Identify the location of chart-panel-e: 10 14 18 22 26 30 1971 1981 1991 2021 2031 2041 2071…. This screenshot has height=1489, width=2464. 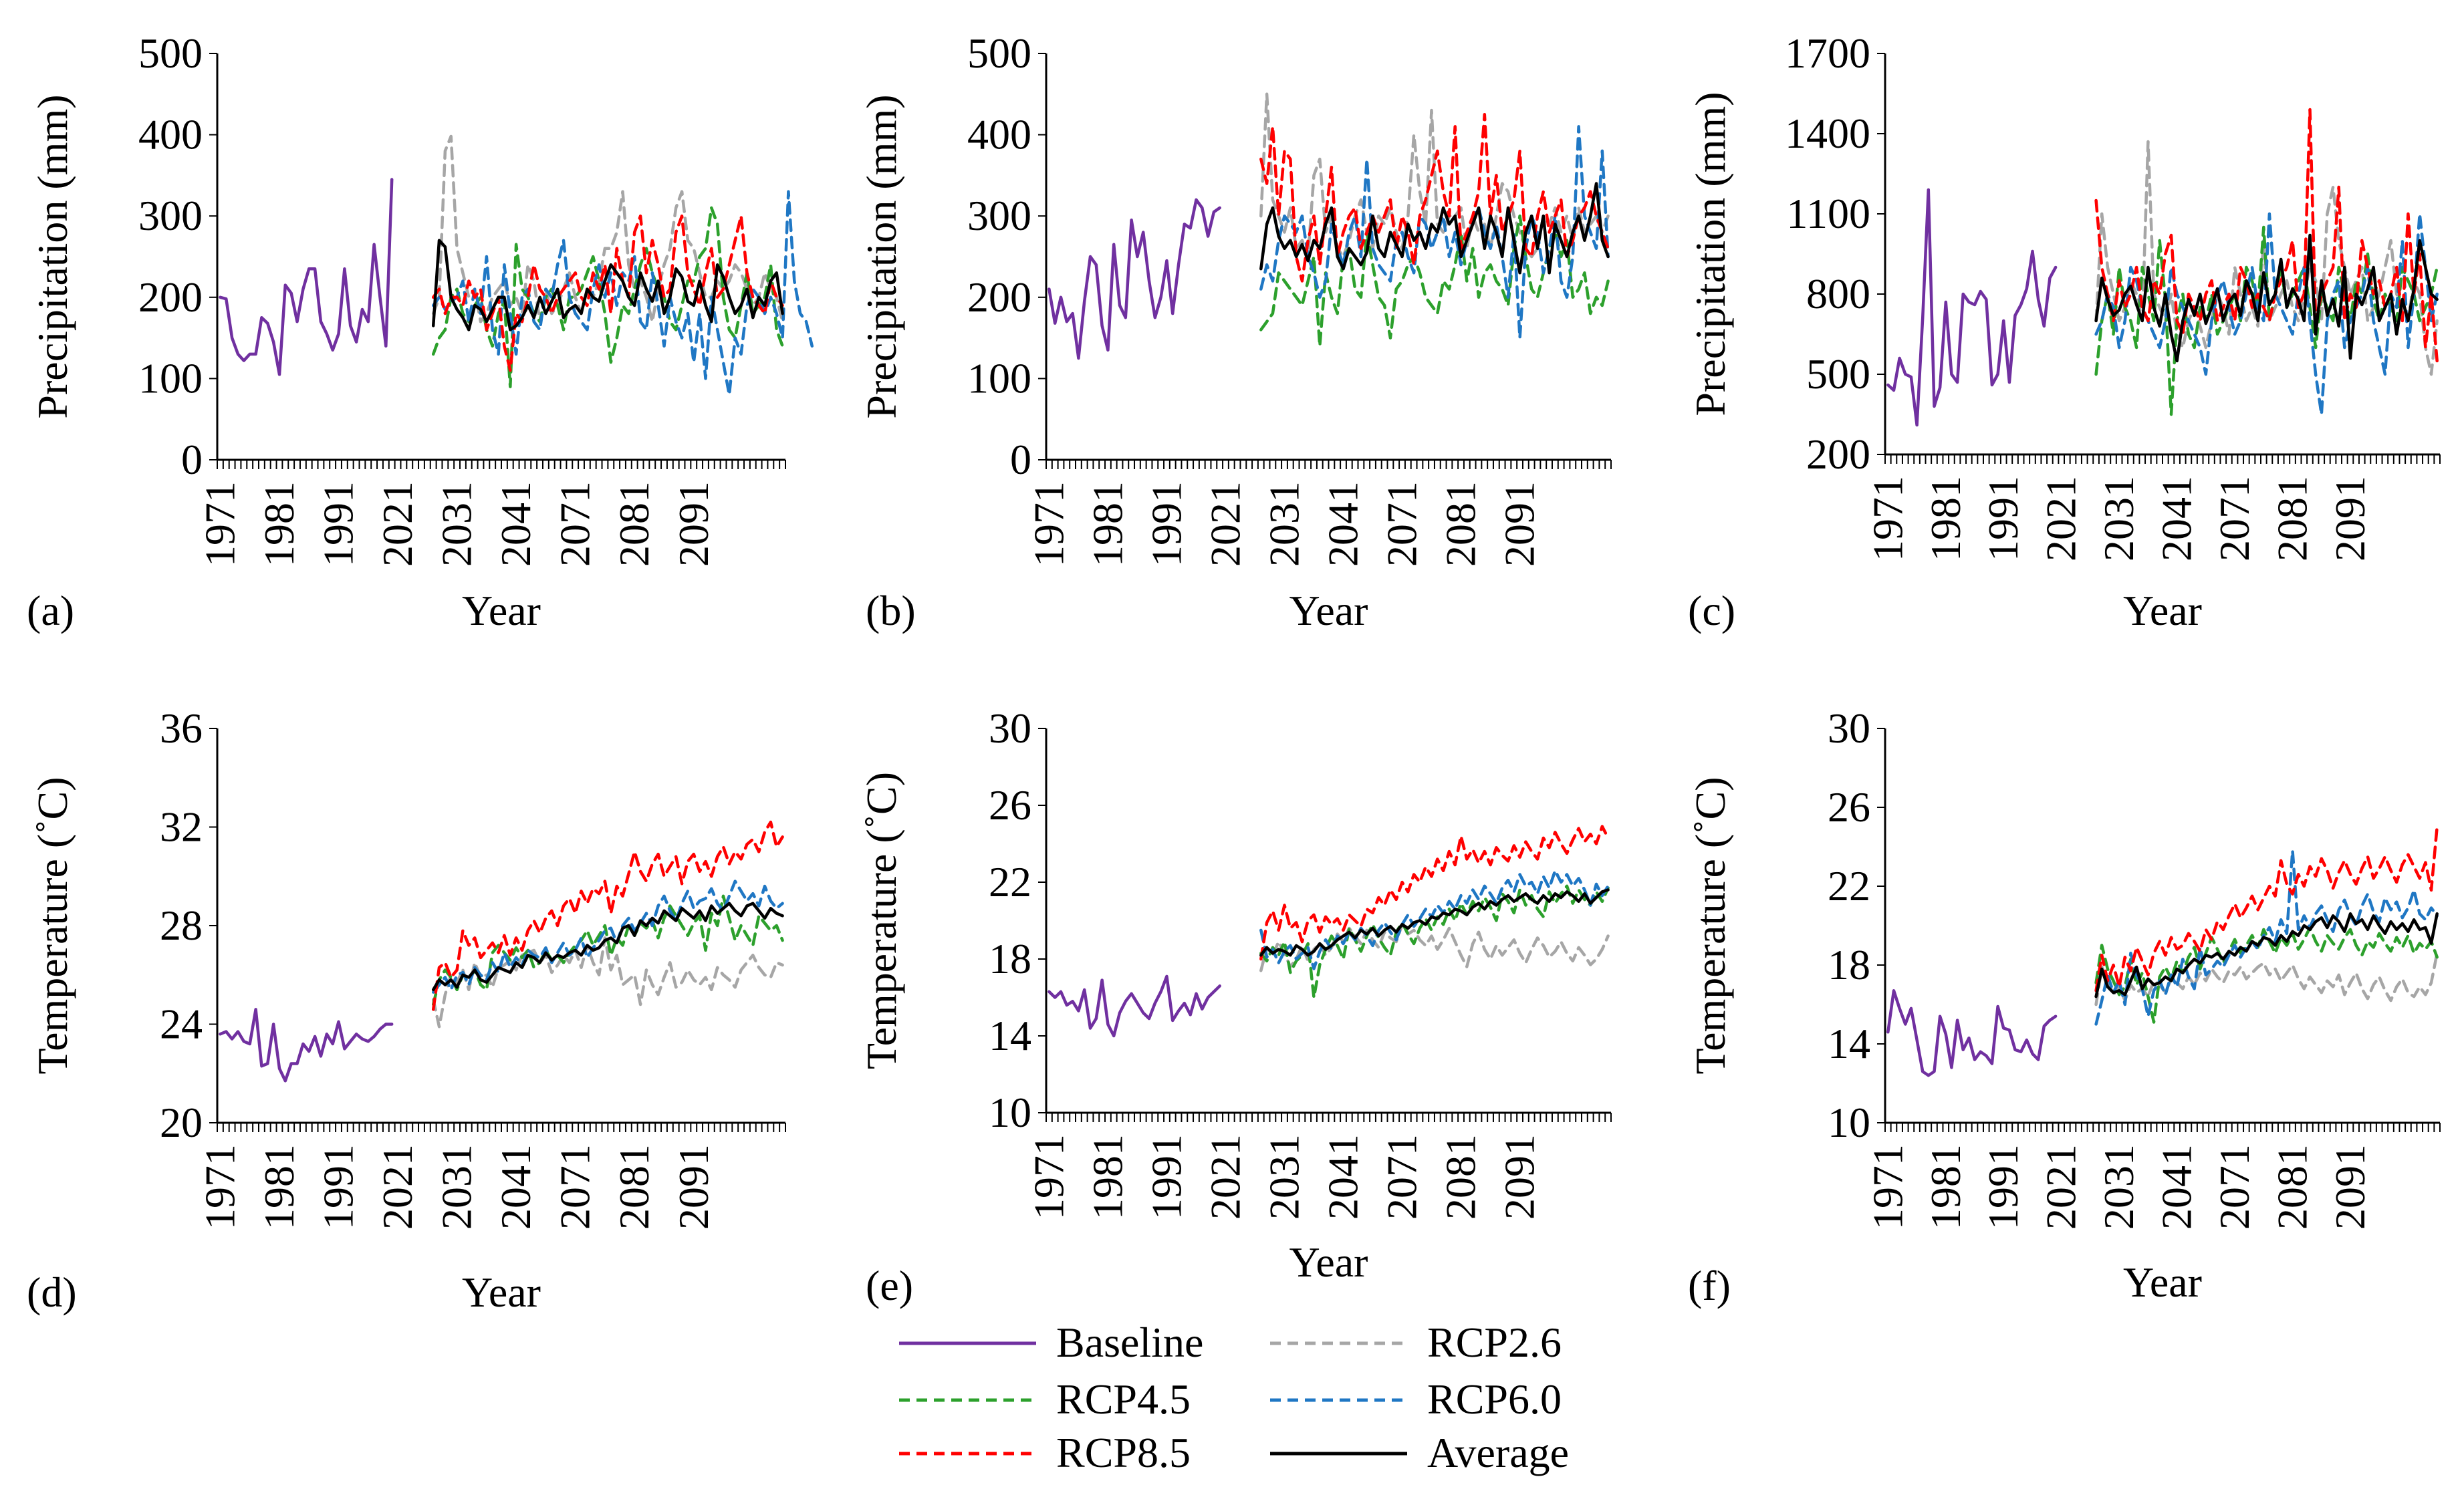
(1235, 1007).